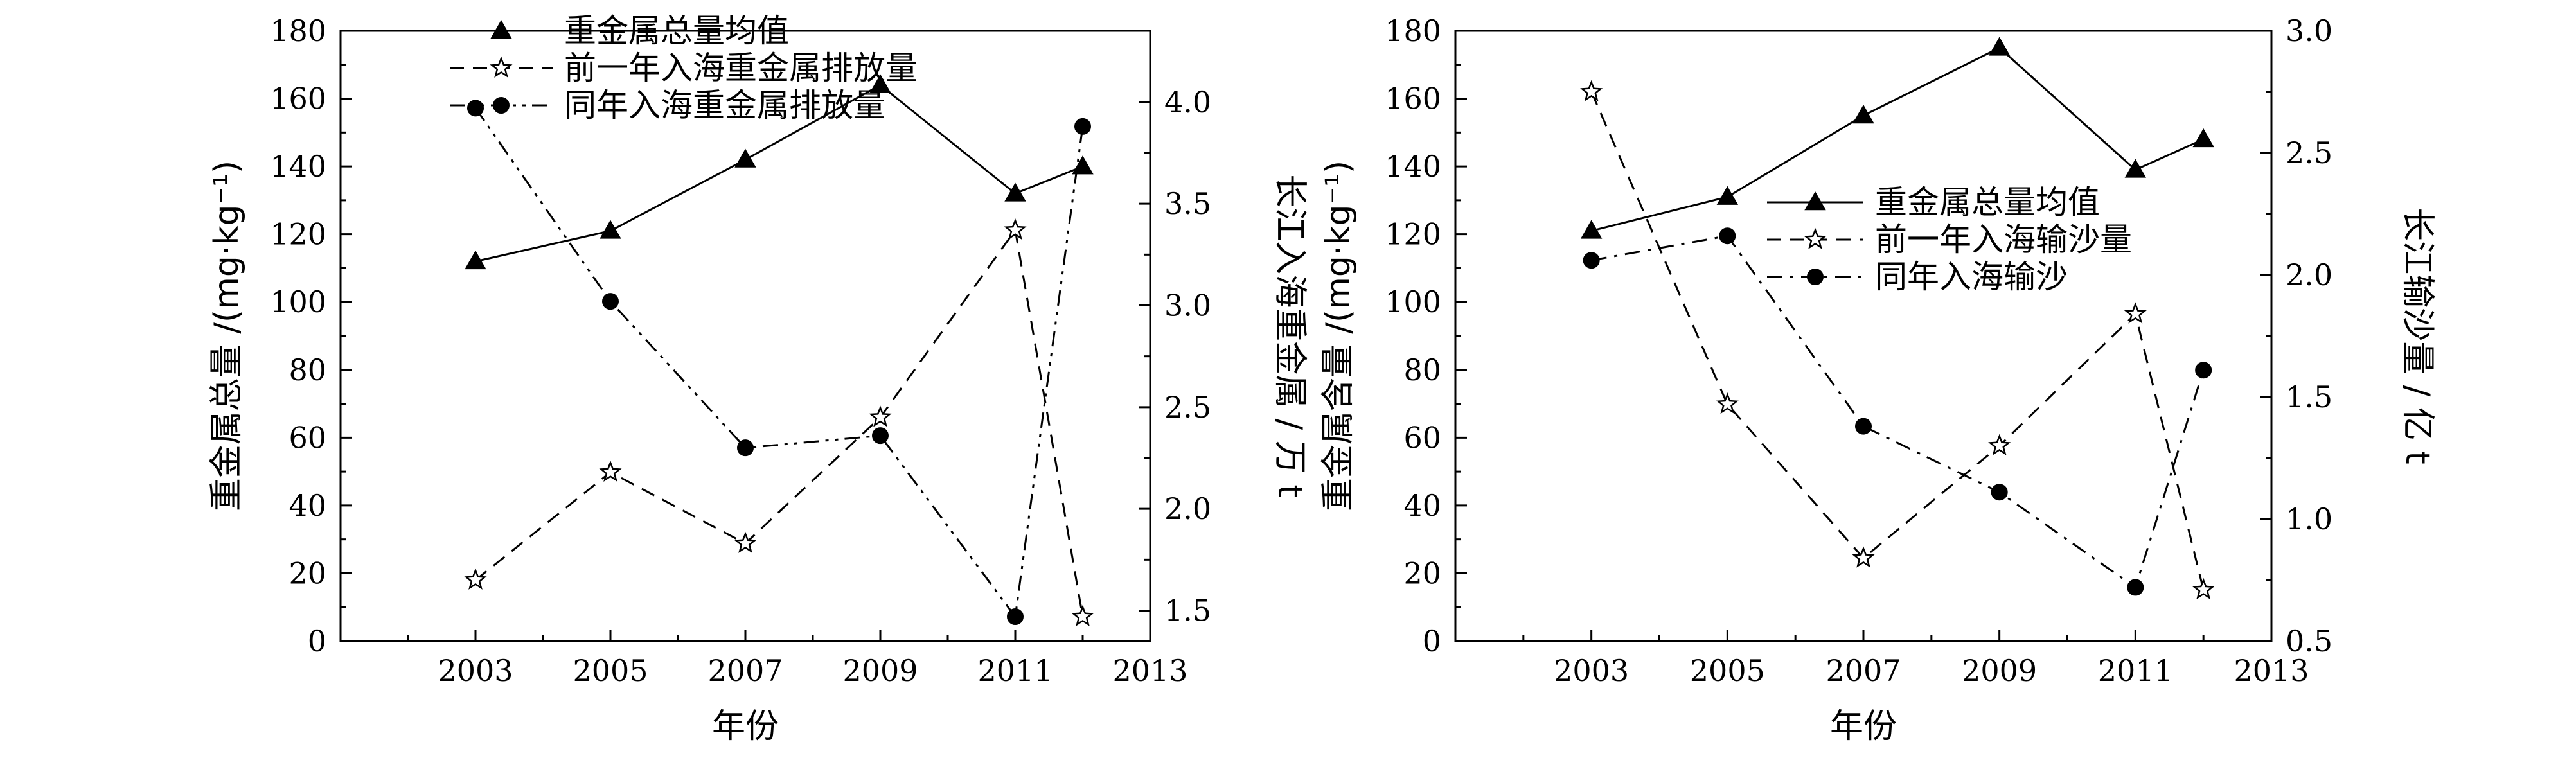  Describe the element at coordinates (317, 641) in the screenshot. I see `y-tick-label: 0` at that location.